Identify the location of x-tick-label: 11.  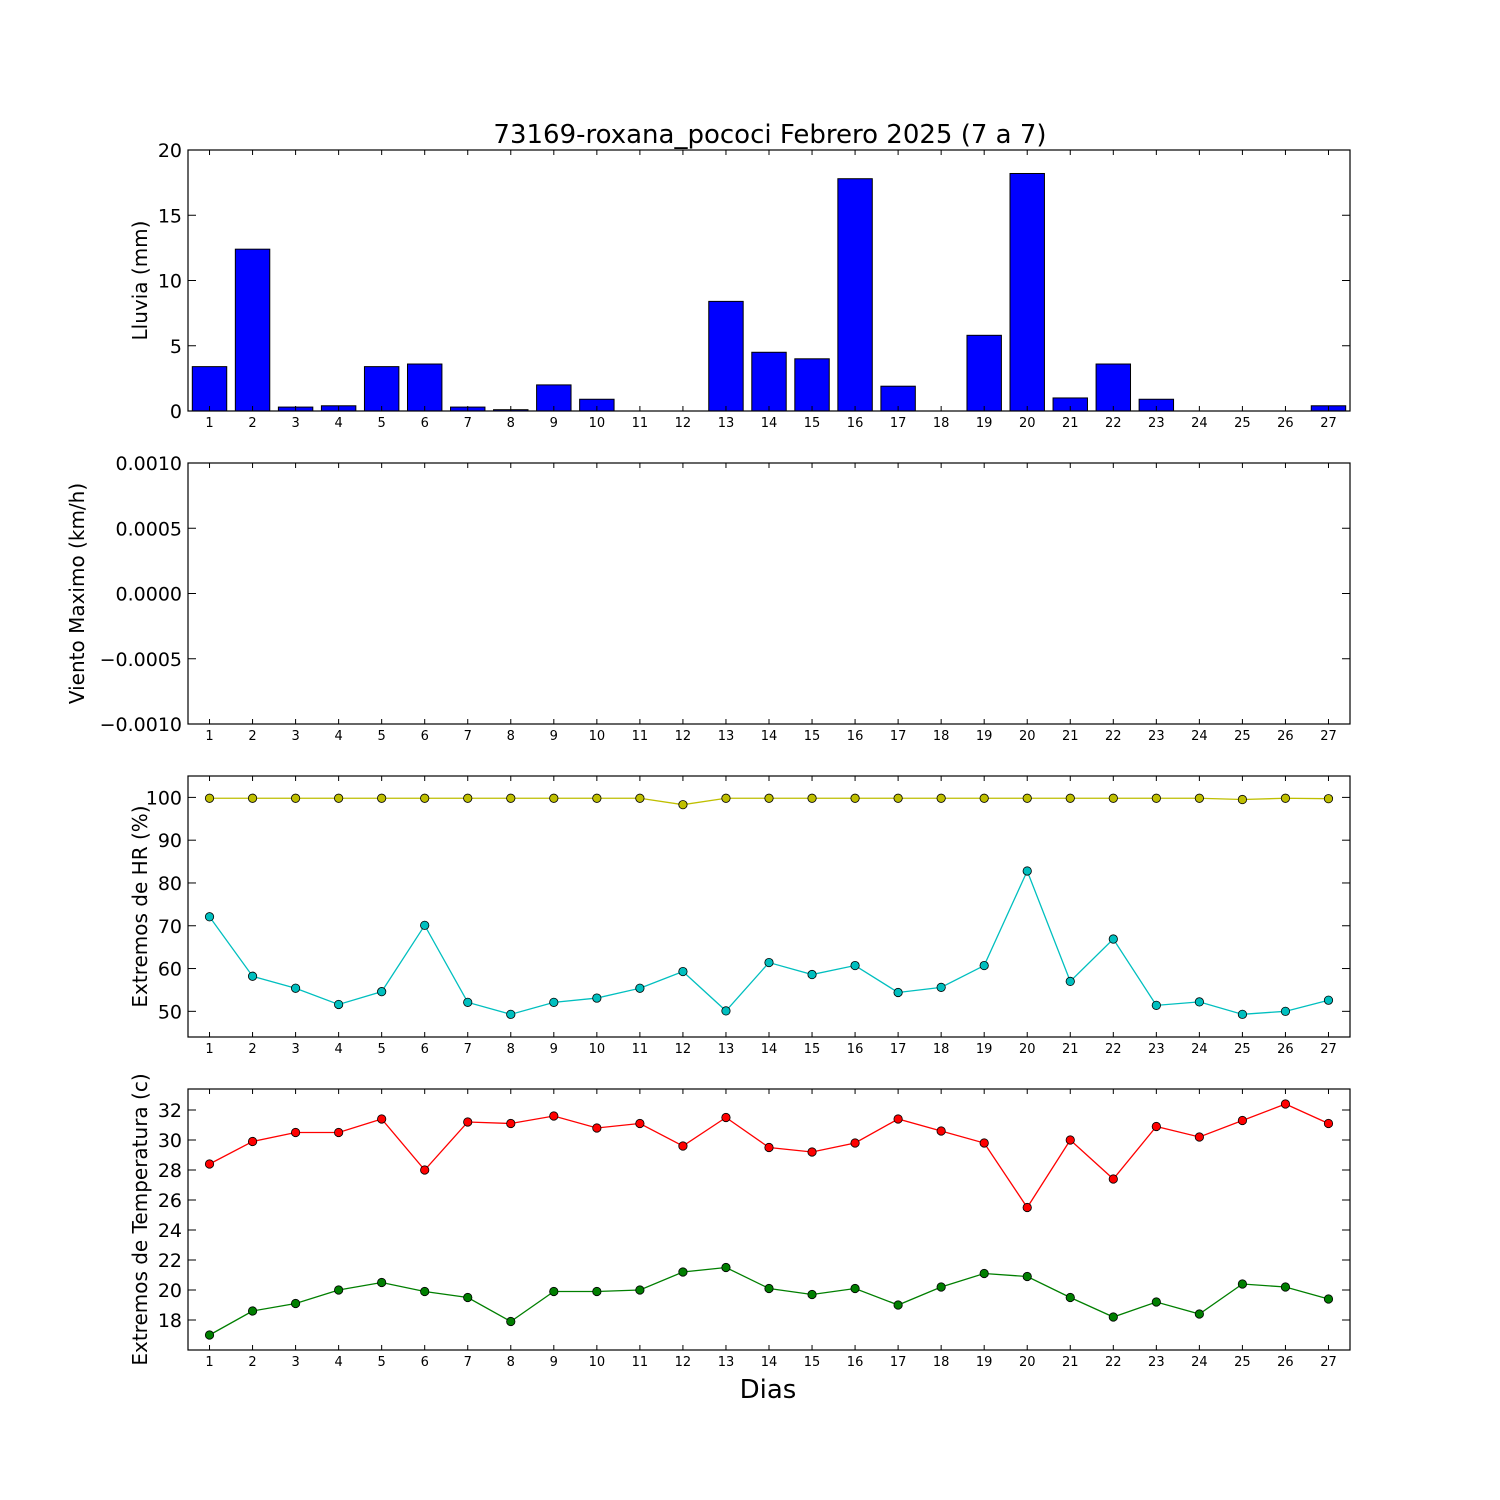
(640, 423).